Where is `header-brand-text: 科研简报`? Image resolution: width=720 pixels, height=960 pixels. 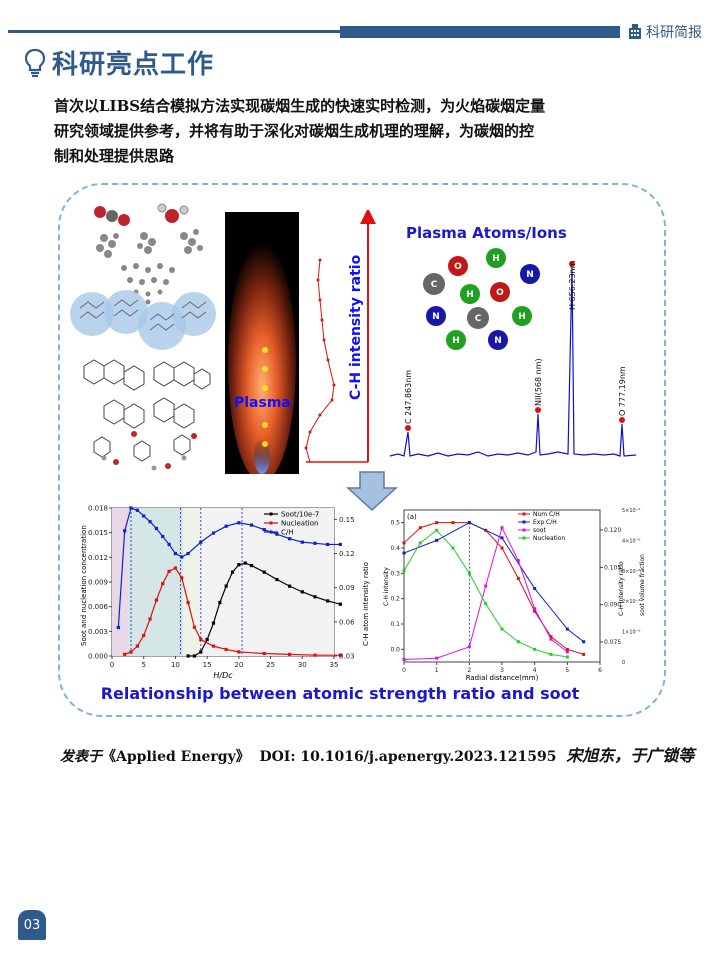
header-brand-text: 科研简报 is located at coordinates (674, 33).